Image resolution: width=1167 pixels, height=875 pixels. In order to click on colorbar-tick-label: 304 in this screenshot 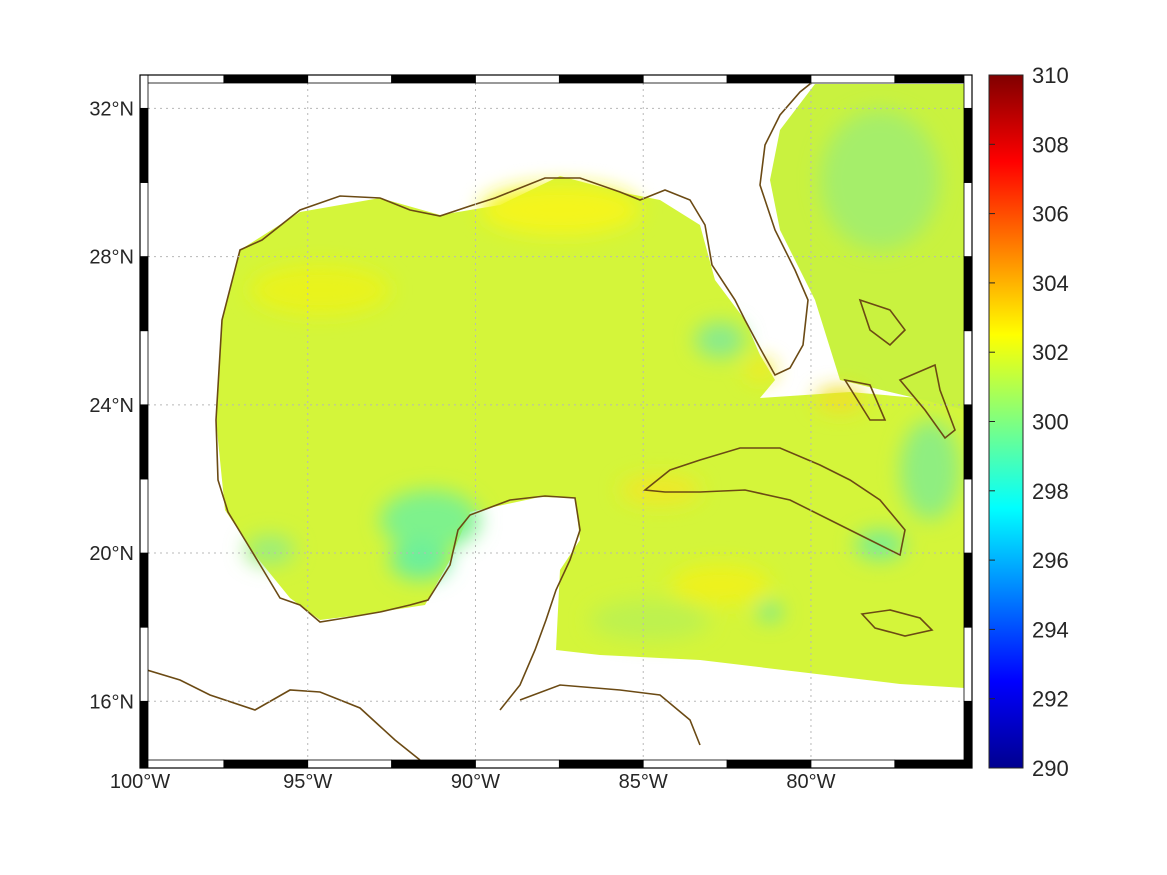, I will do `click(1050, 283)`.